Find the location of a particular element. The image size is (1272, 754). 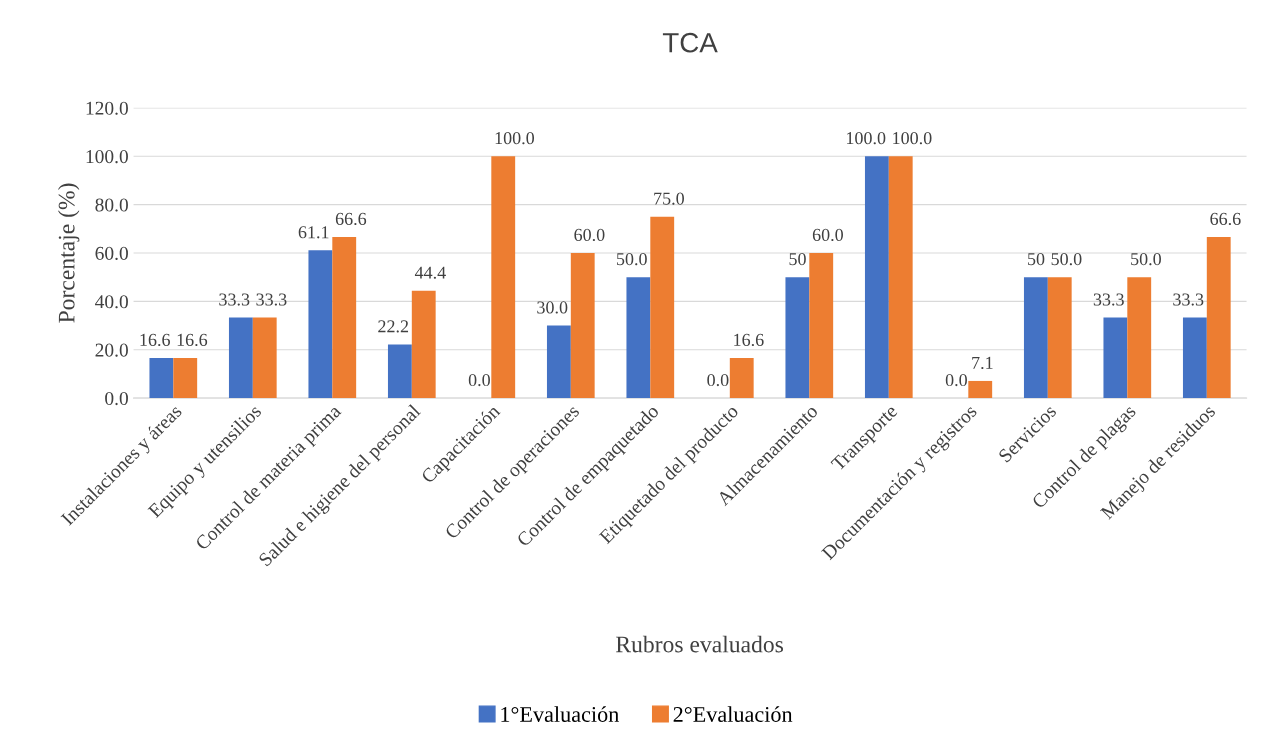

x-axis-title: Rubros evaluados is located at coordinates (700, 644).